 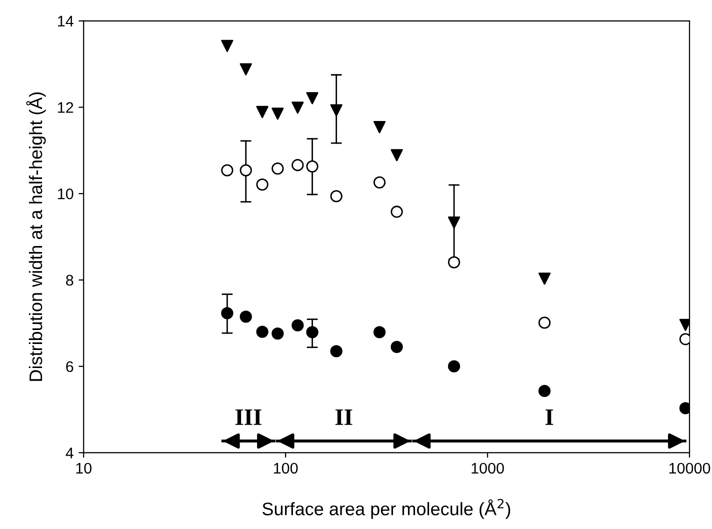 What do you see at coordinates (84, 468) in the screenshot?
I see `x-tick-label: 10` at bounding box center [84, 468].